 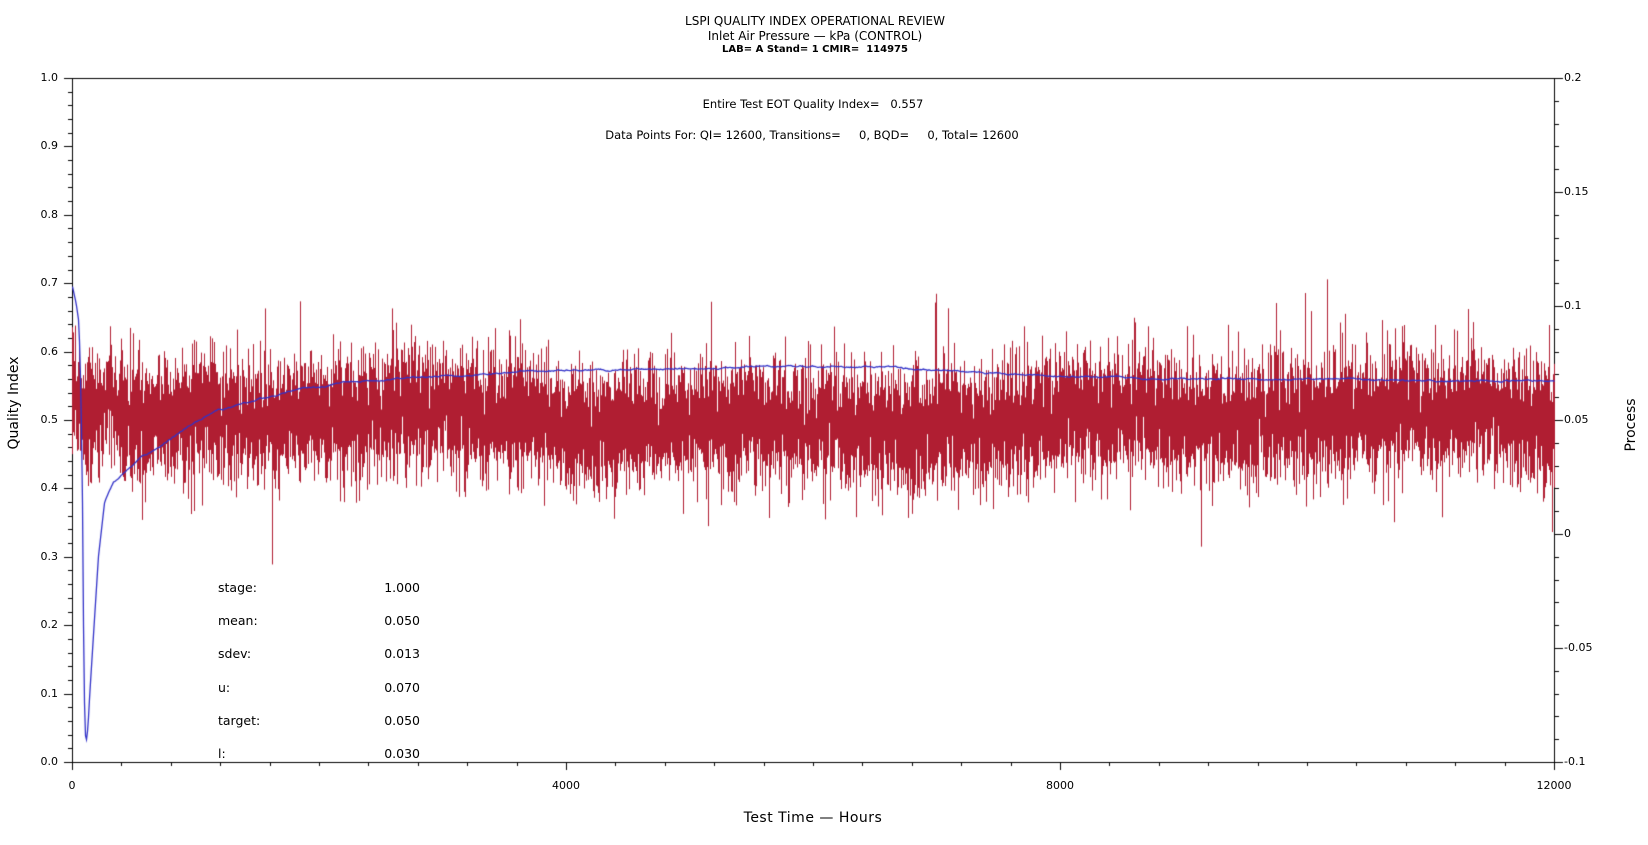 I want to click on stat-value: 0.013, so click(x=402, y=654).